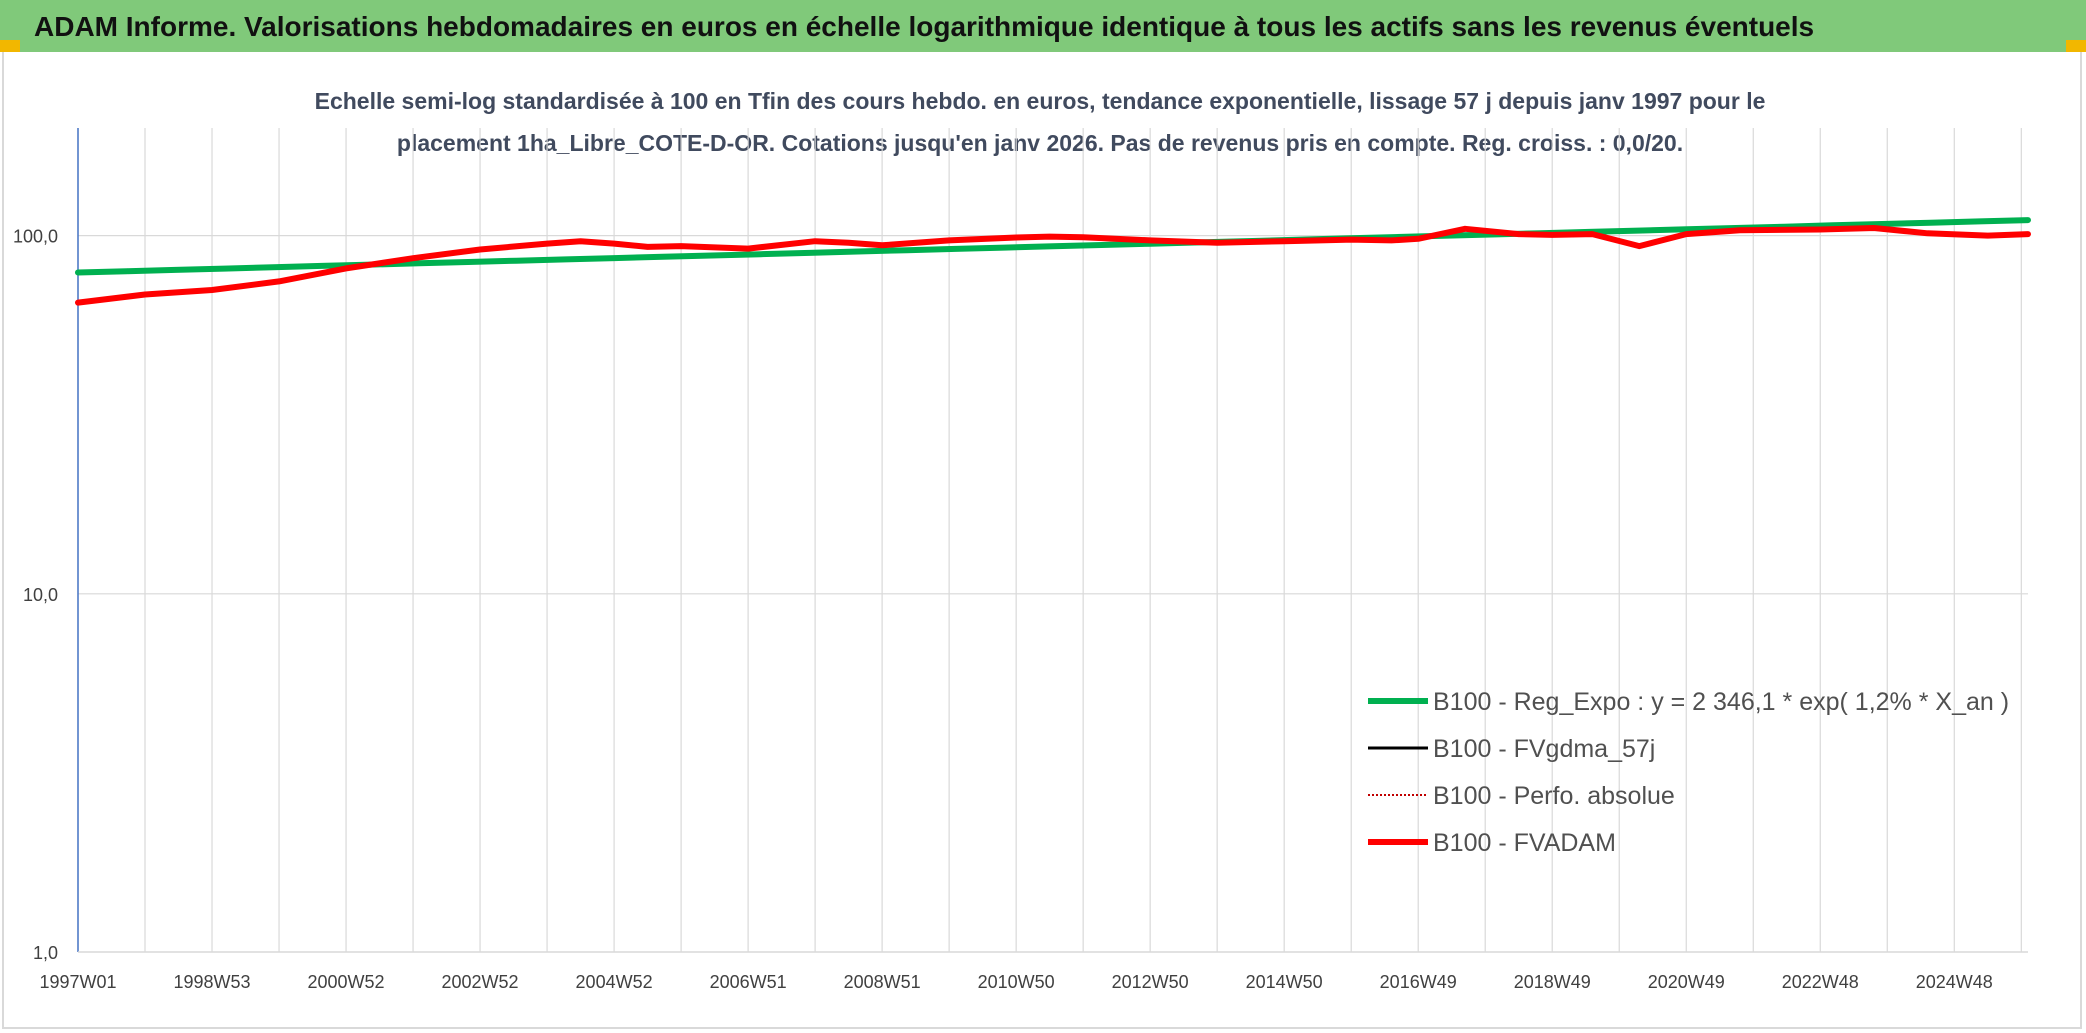 The image size is (2086, 1033). Describe the element at coordinates (346, 982) in the screenshot. I see `x-tick-label: 2000W52` at that location.